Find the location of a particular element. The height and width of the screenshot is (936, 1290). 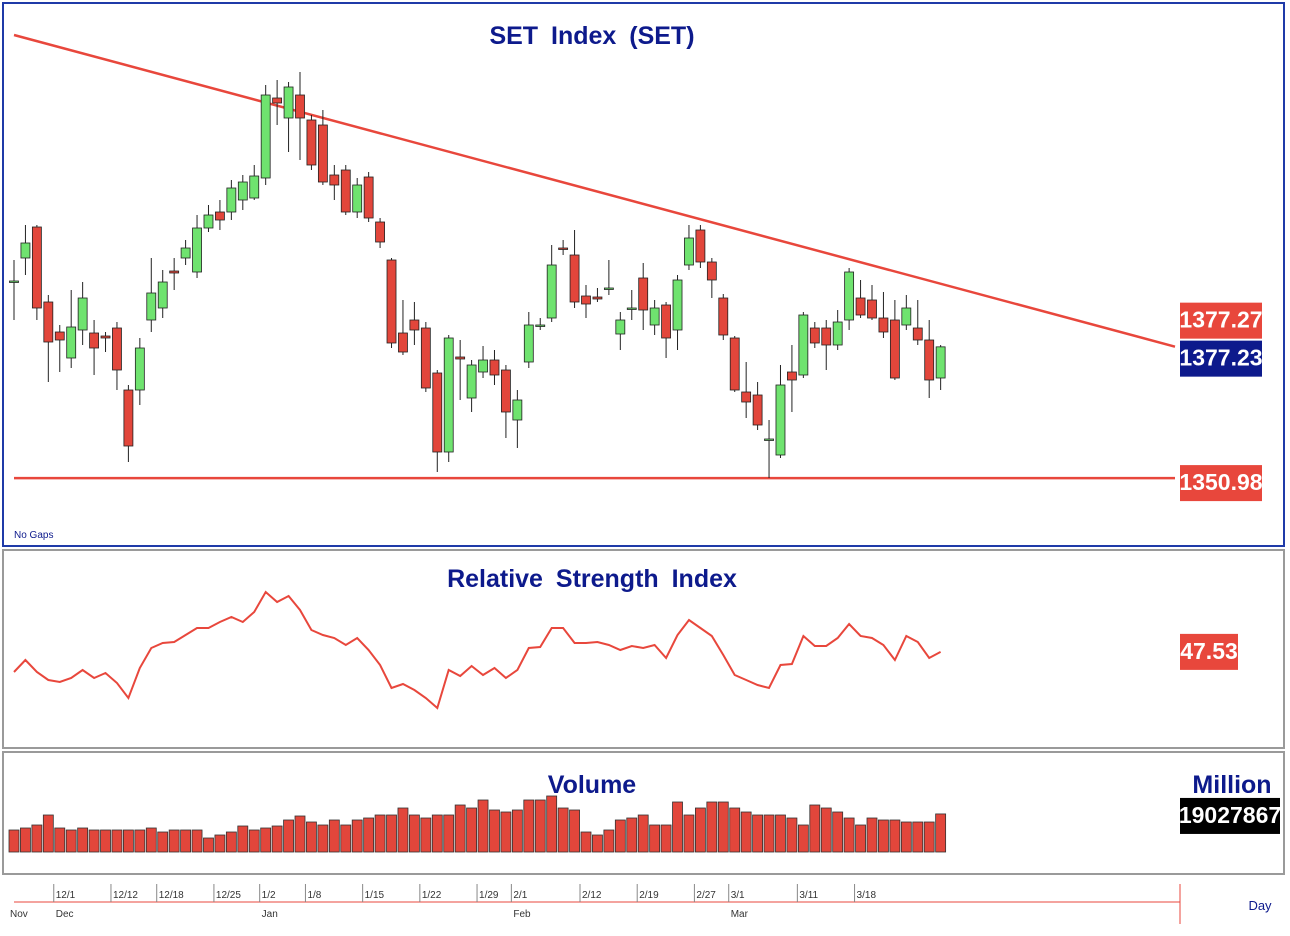

month-label: Jan is located at coordinates (270, 914).